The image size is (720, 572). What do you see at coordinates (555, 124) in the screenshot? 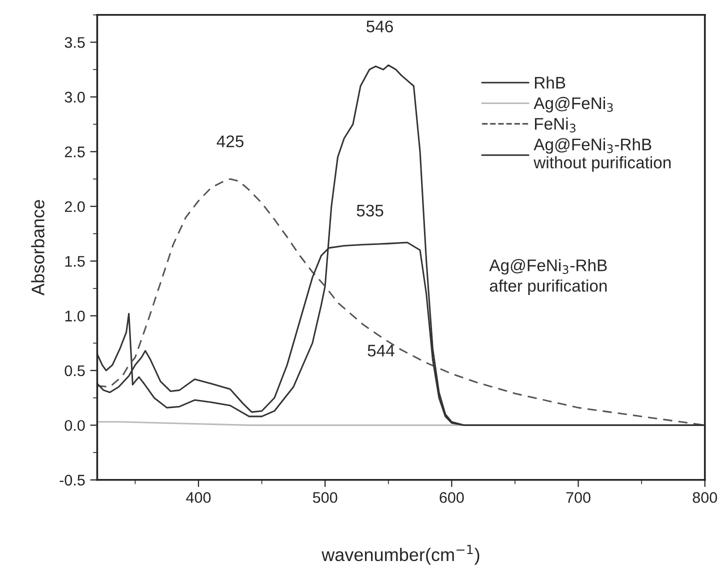
I see `legend-label: FeNi$_{3}$` at bounding box center [555, 124].